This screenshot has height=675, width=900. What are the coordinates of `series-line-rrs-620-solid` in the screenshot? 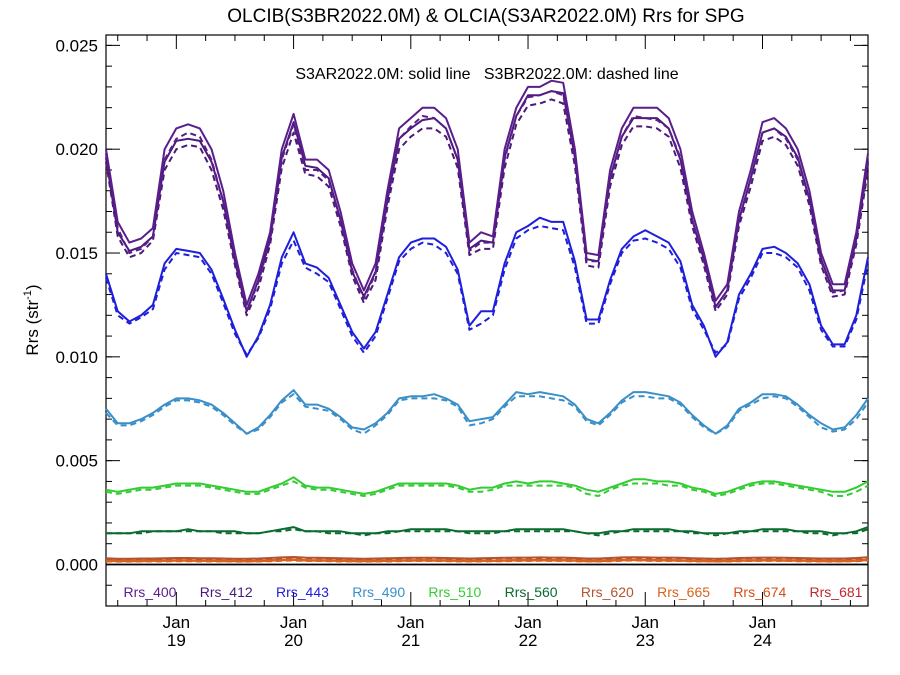 It's located at (487, 558).